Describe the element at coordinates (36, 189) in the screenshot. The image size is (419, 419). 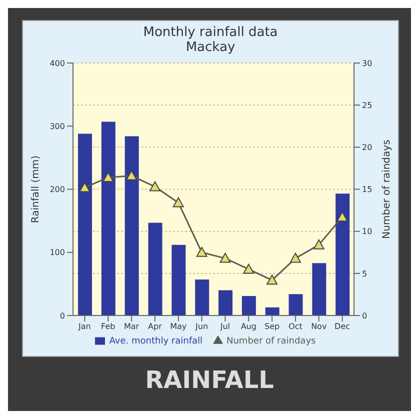
I see `y-axis-title: Rainfall (mm)` at that location.